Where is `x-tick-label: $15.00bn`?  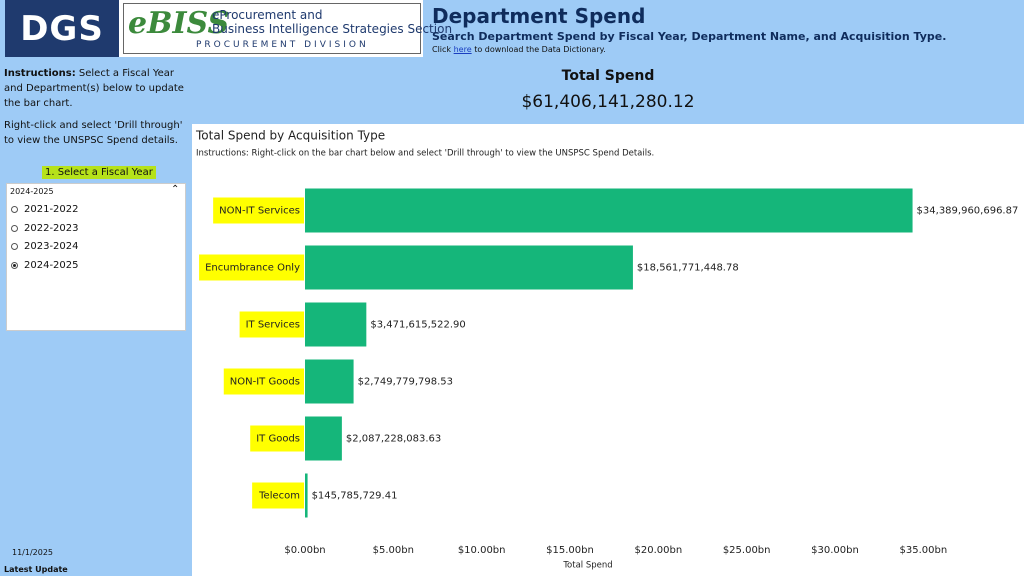
x-tick-label: $15.00bn is located at coordinates (570, 550).